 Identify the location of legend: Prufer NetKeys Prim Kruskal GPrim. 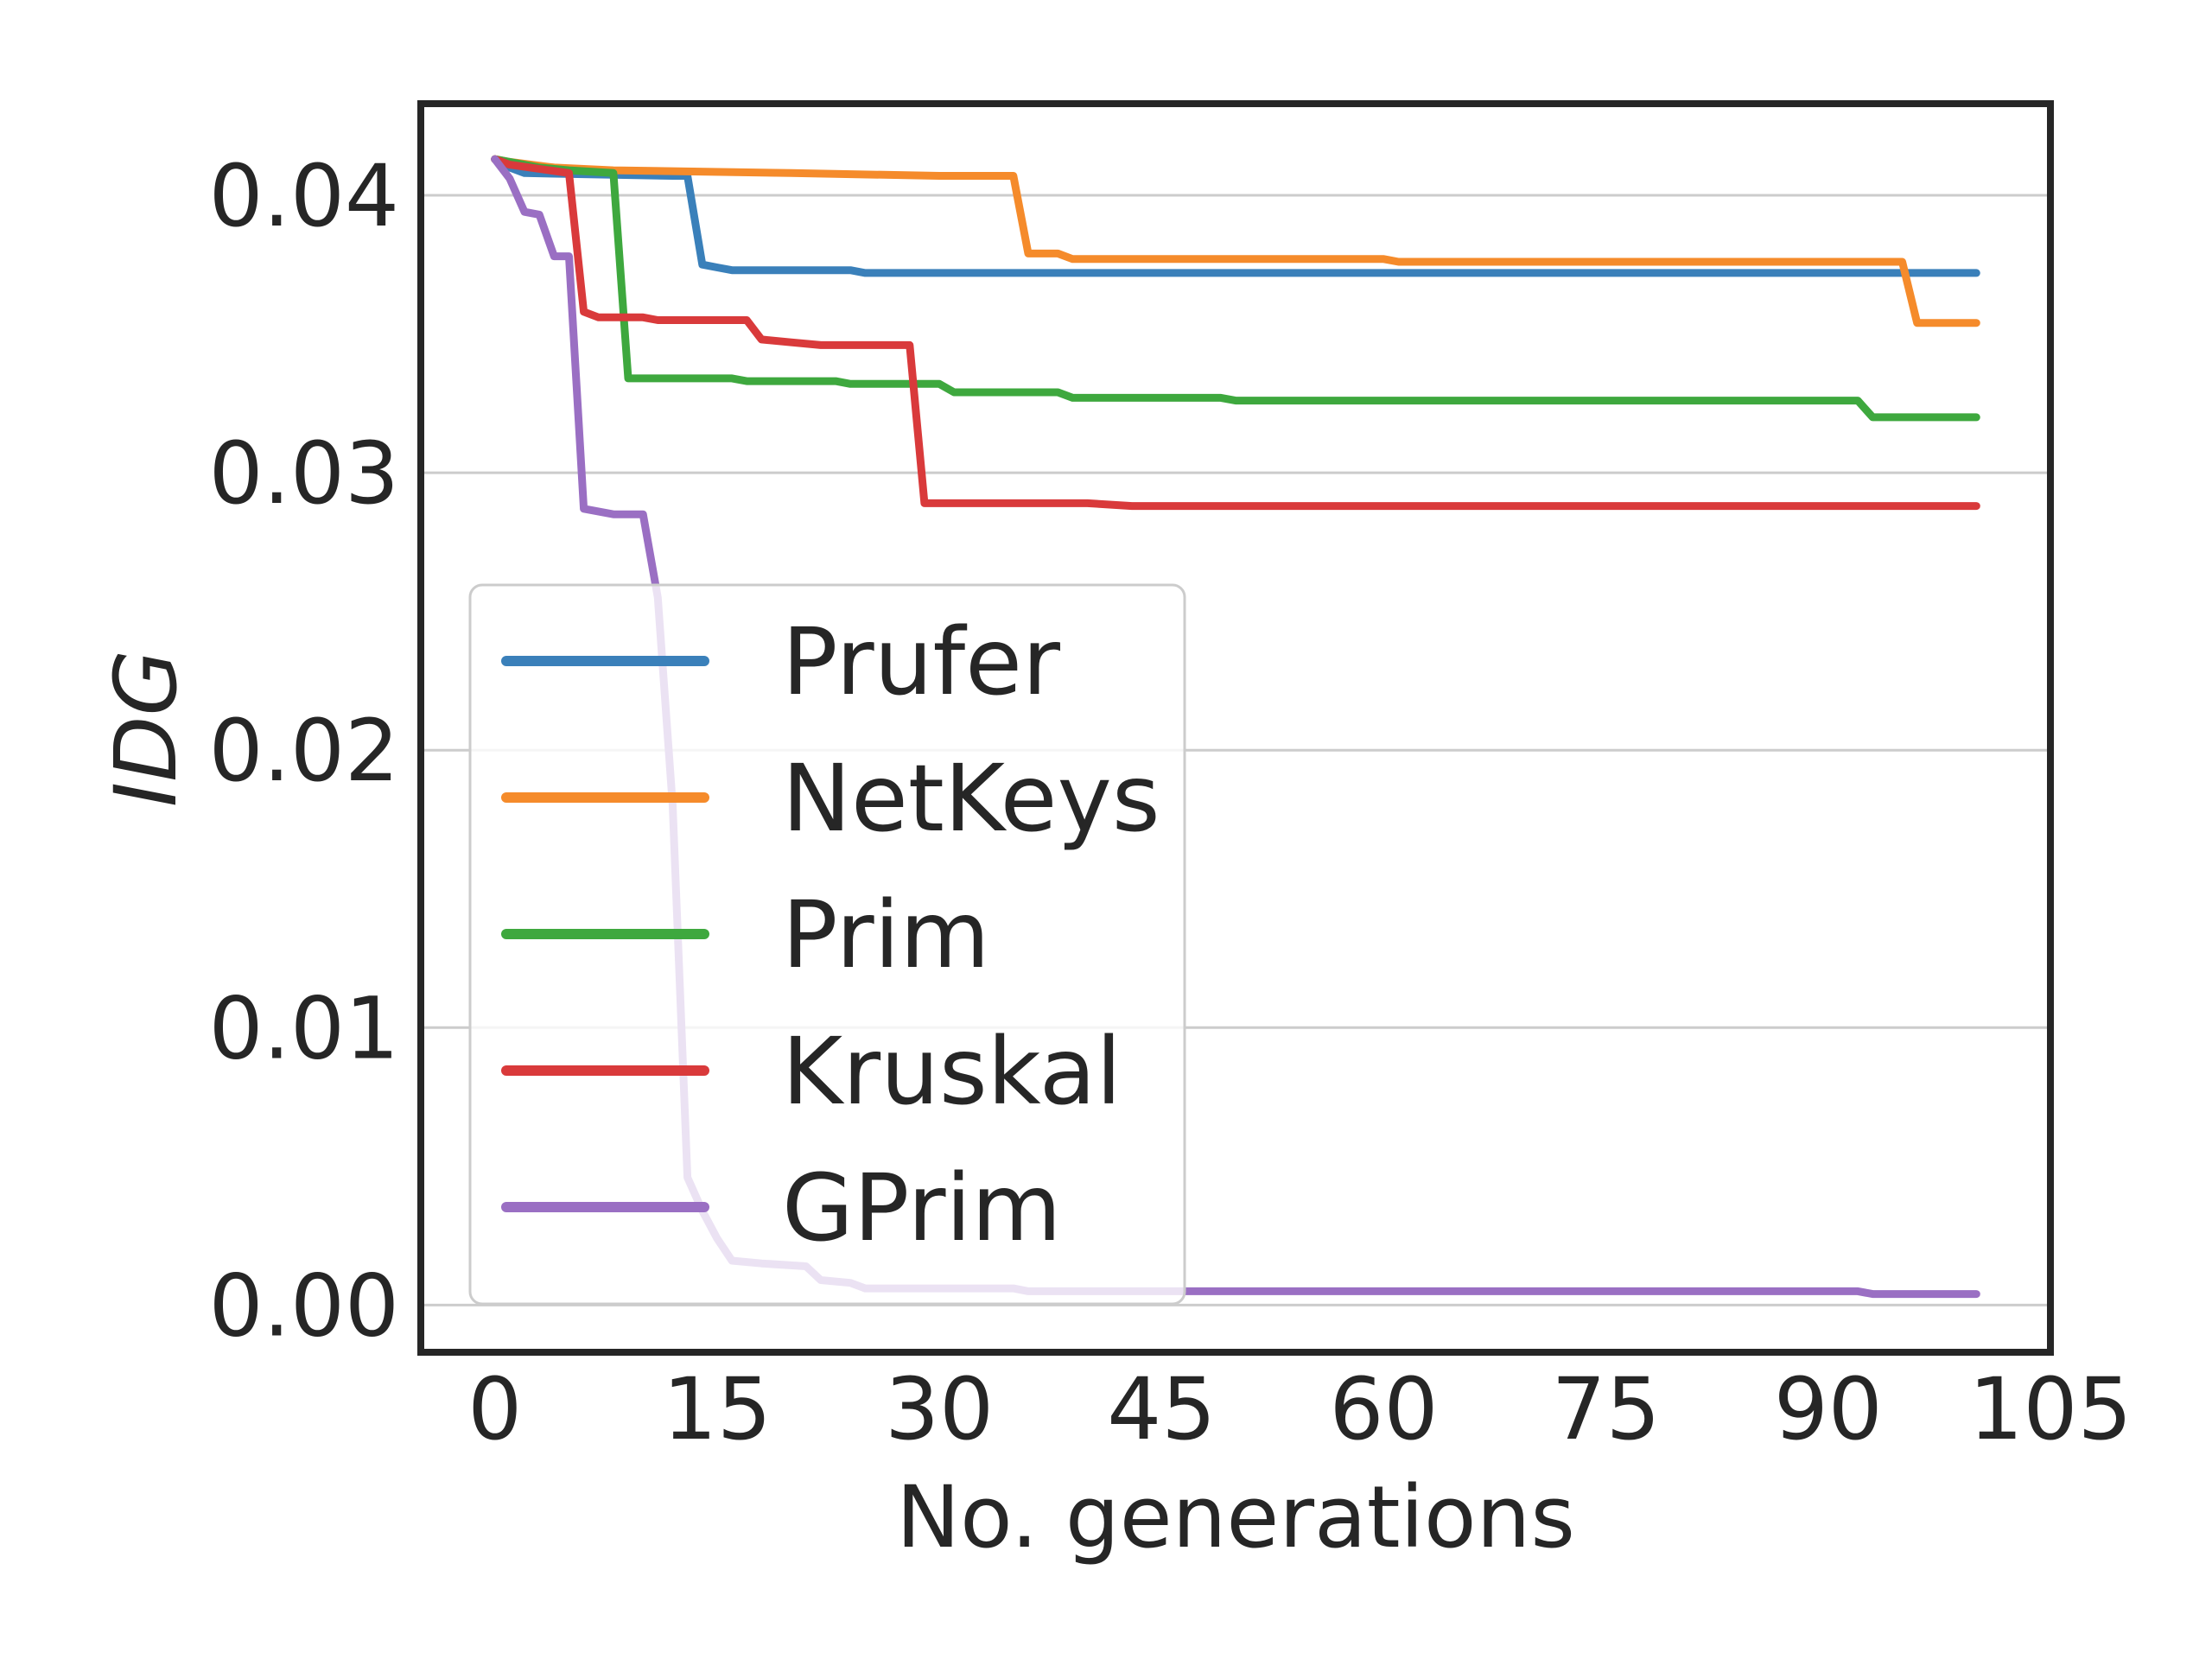
(827, 944).